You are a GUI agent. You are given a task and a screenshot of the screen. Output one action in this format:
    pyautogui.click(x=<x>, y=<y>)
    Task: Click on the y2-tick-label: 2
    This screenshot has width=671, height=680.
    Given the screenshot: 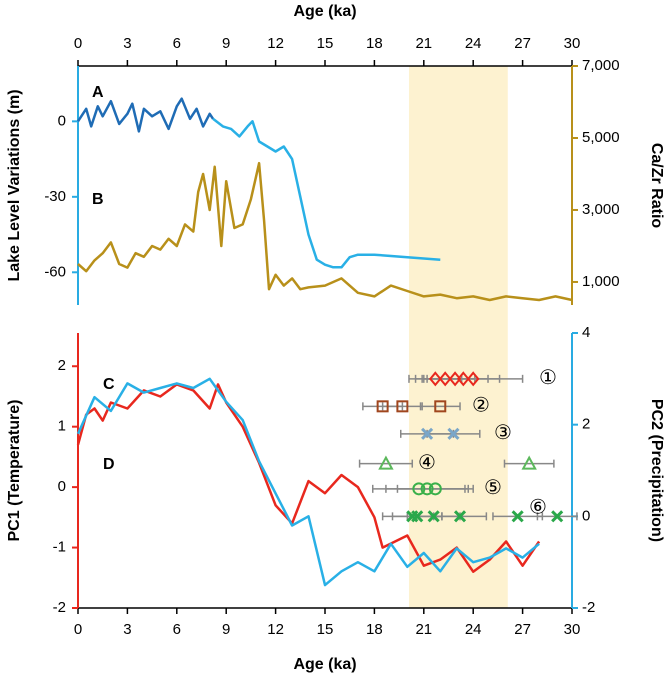 What is the action you would take?
    pyautogui.click(x=586, y=424)
    